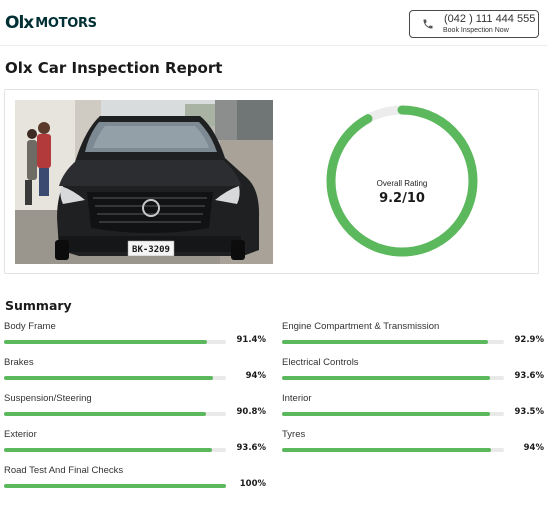  Describe the element at coordinates (529, 340) in the screenshot. I see `summary-item-value: 92.9%` at that location.